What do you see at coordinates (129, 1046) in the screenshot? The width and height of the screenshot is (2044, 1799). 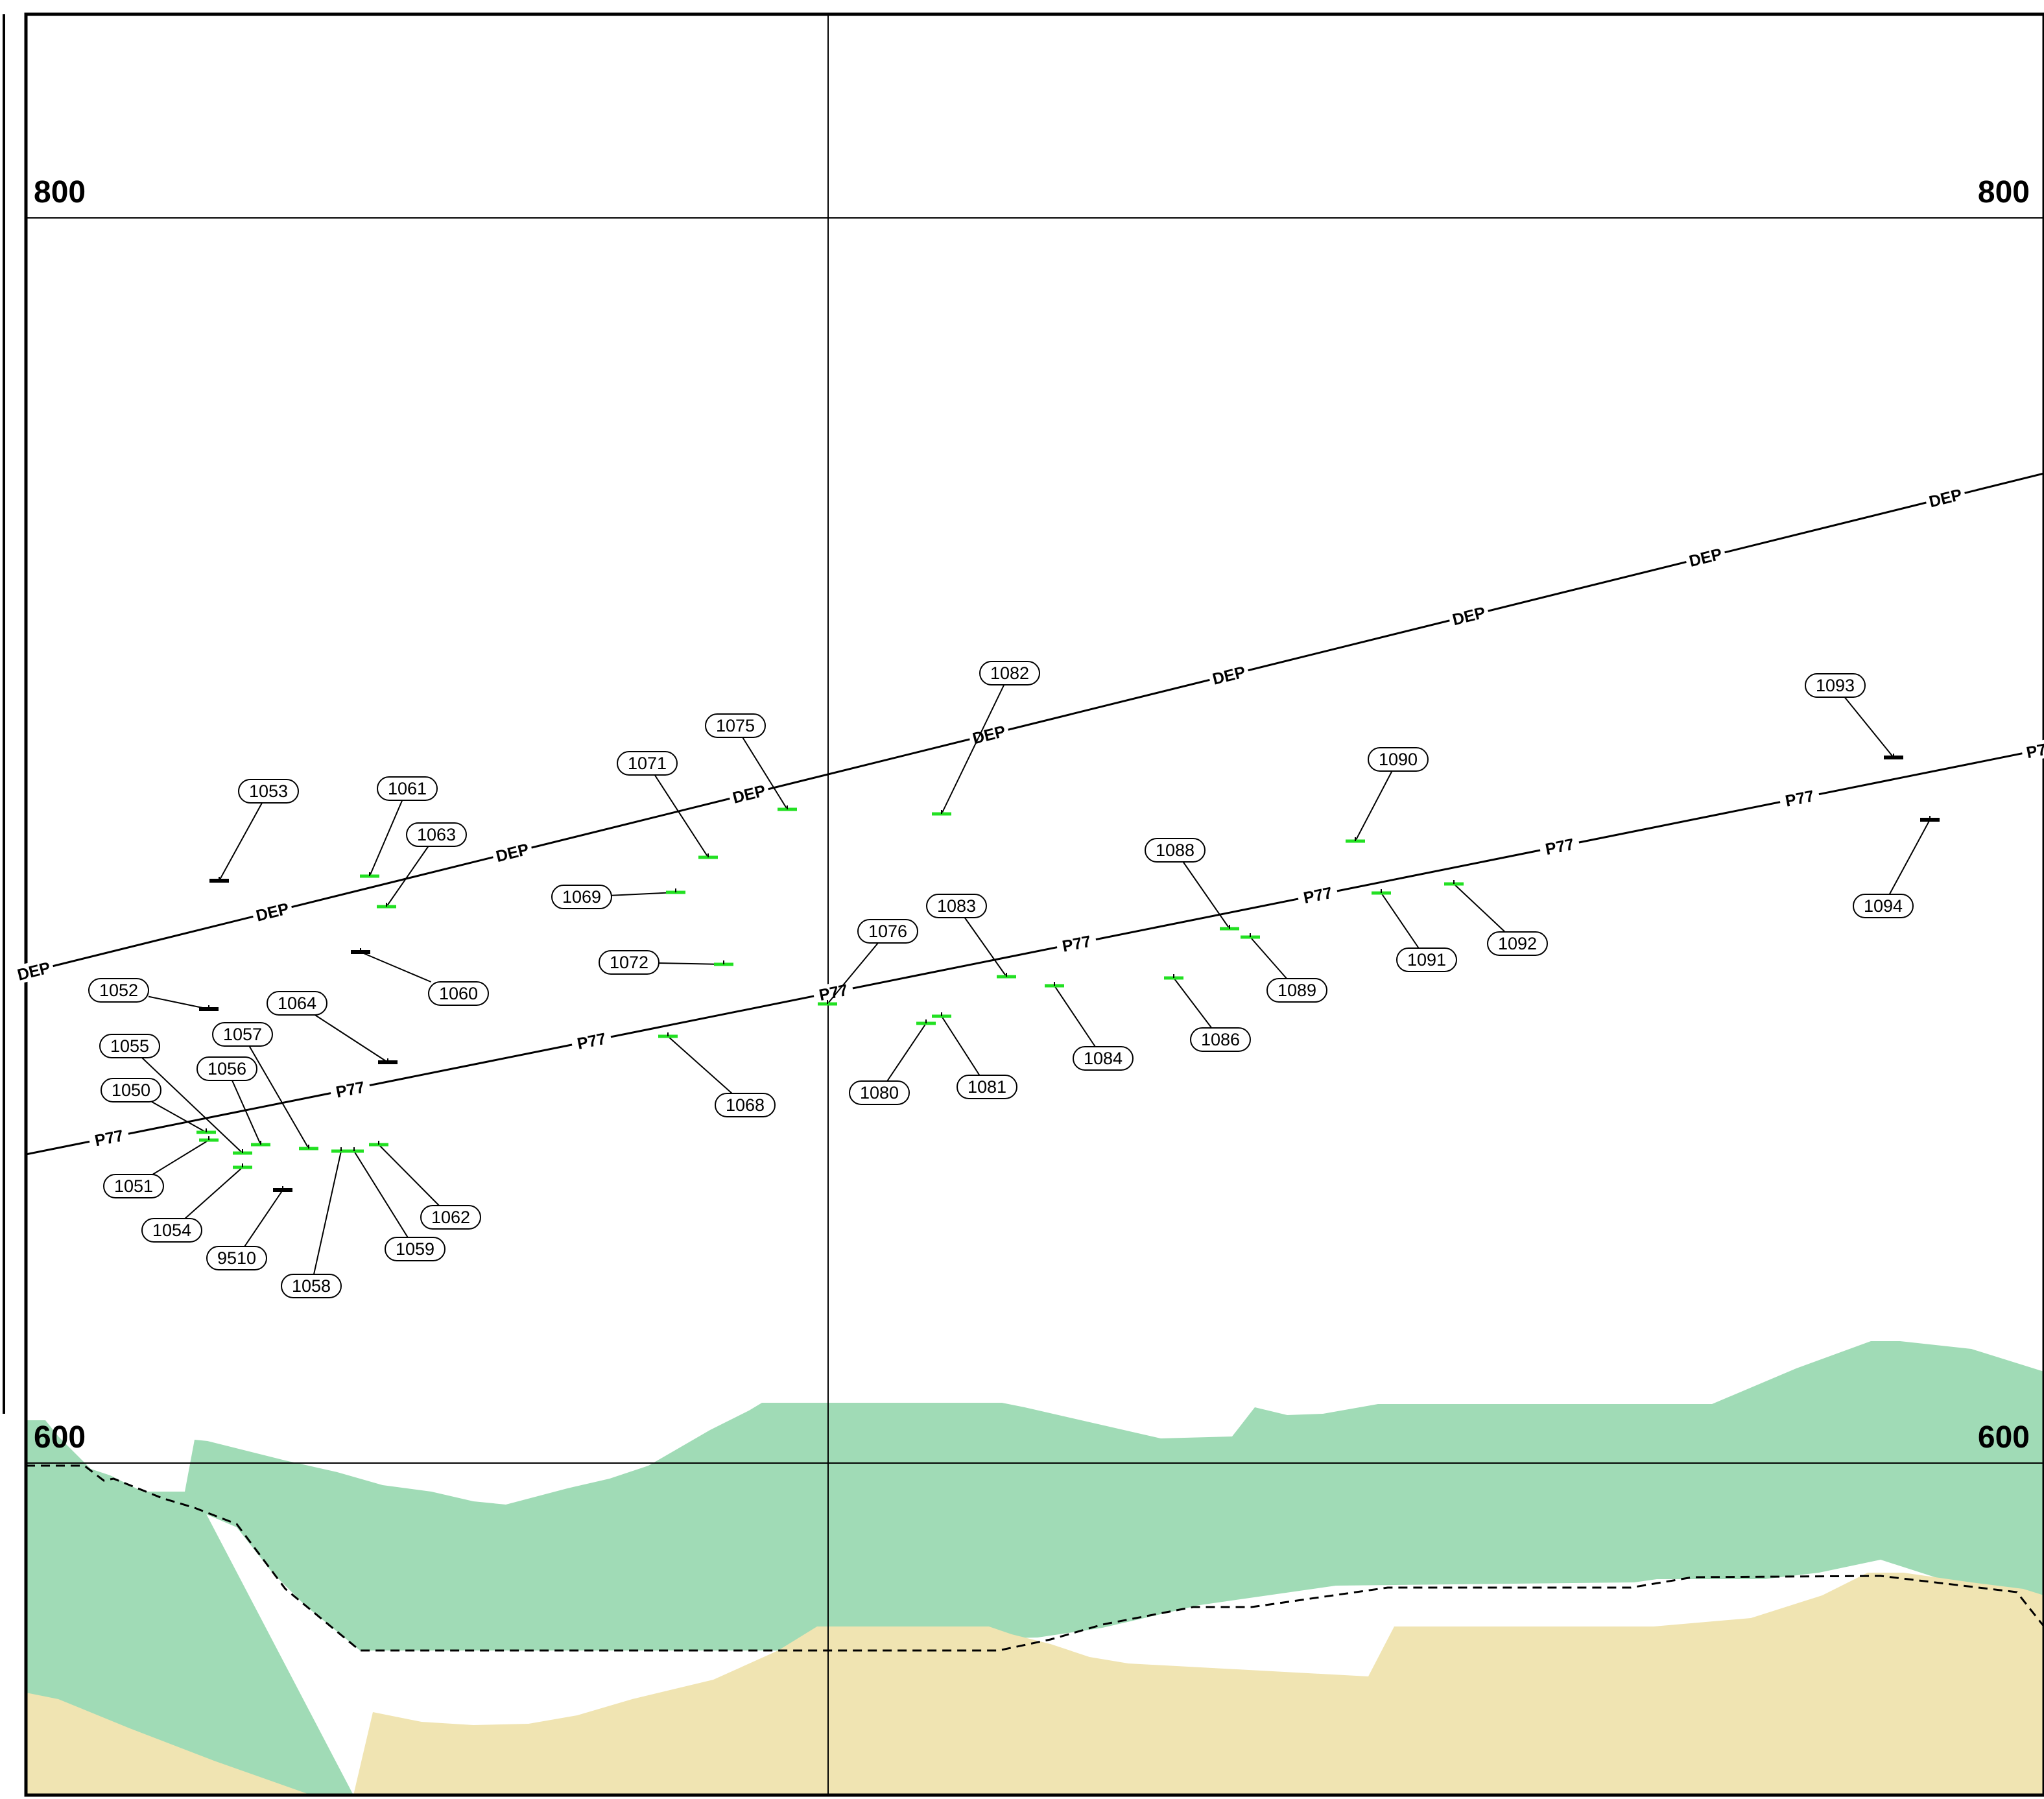 I see `point-label: 1055` at bounding box center [129, 1046].